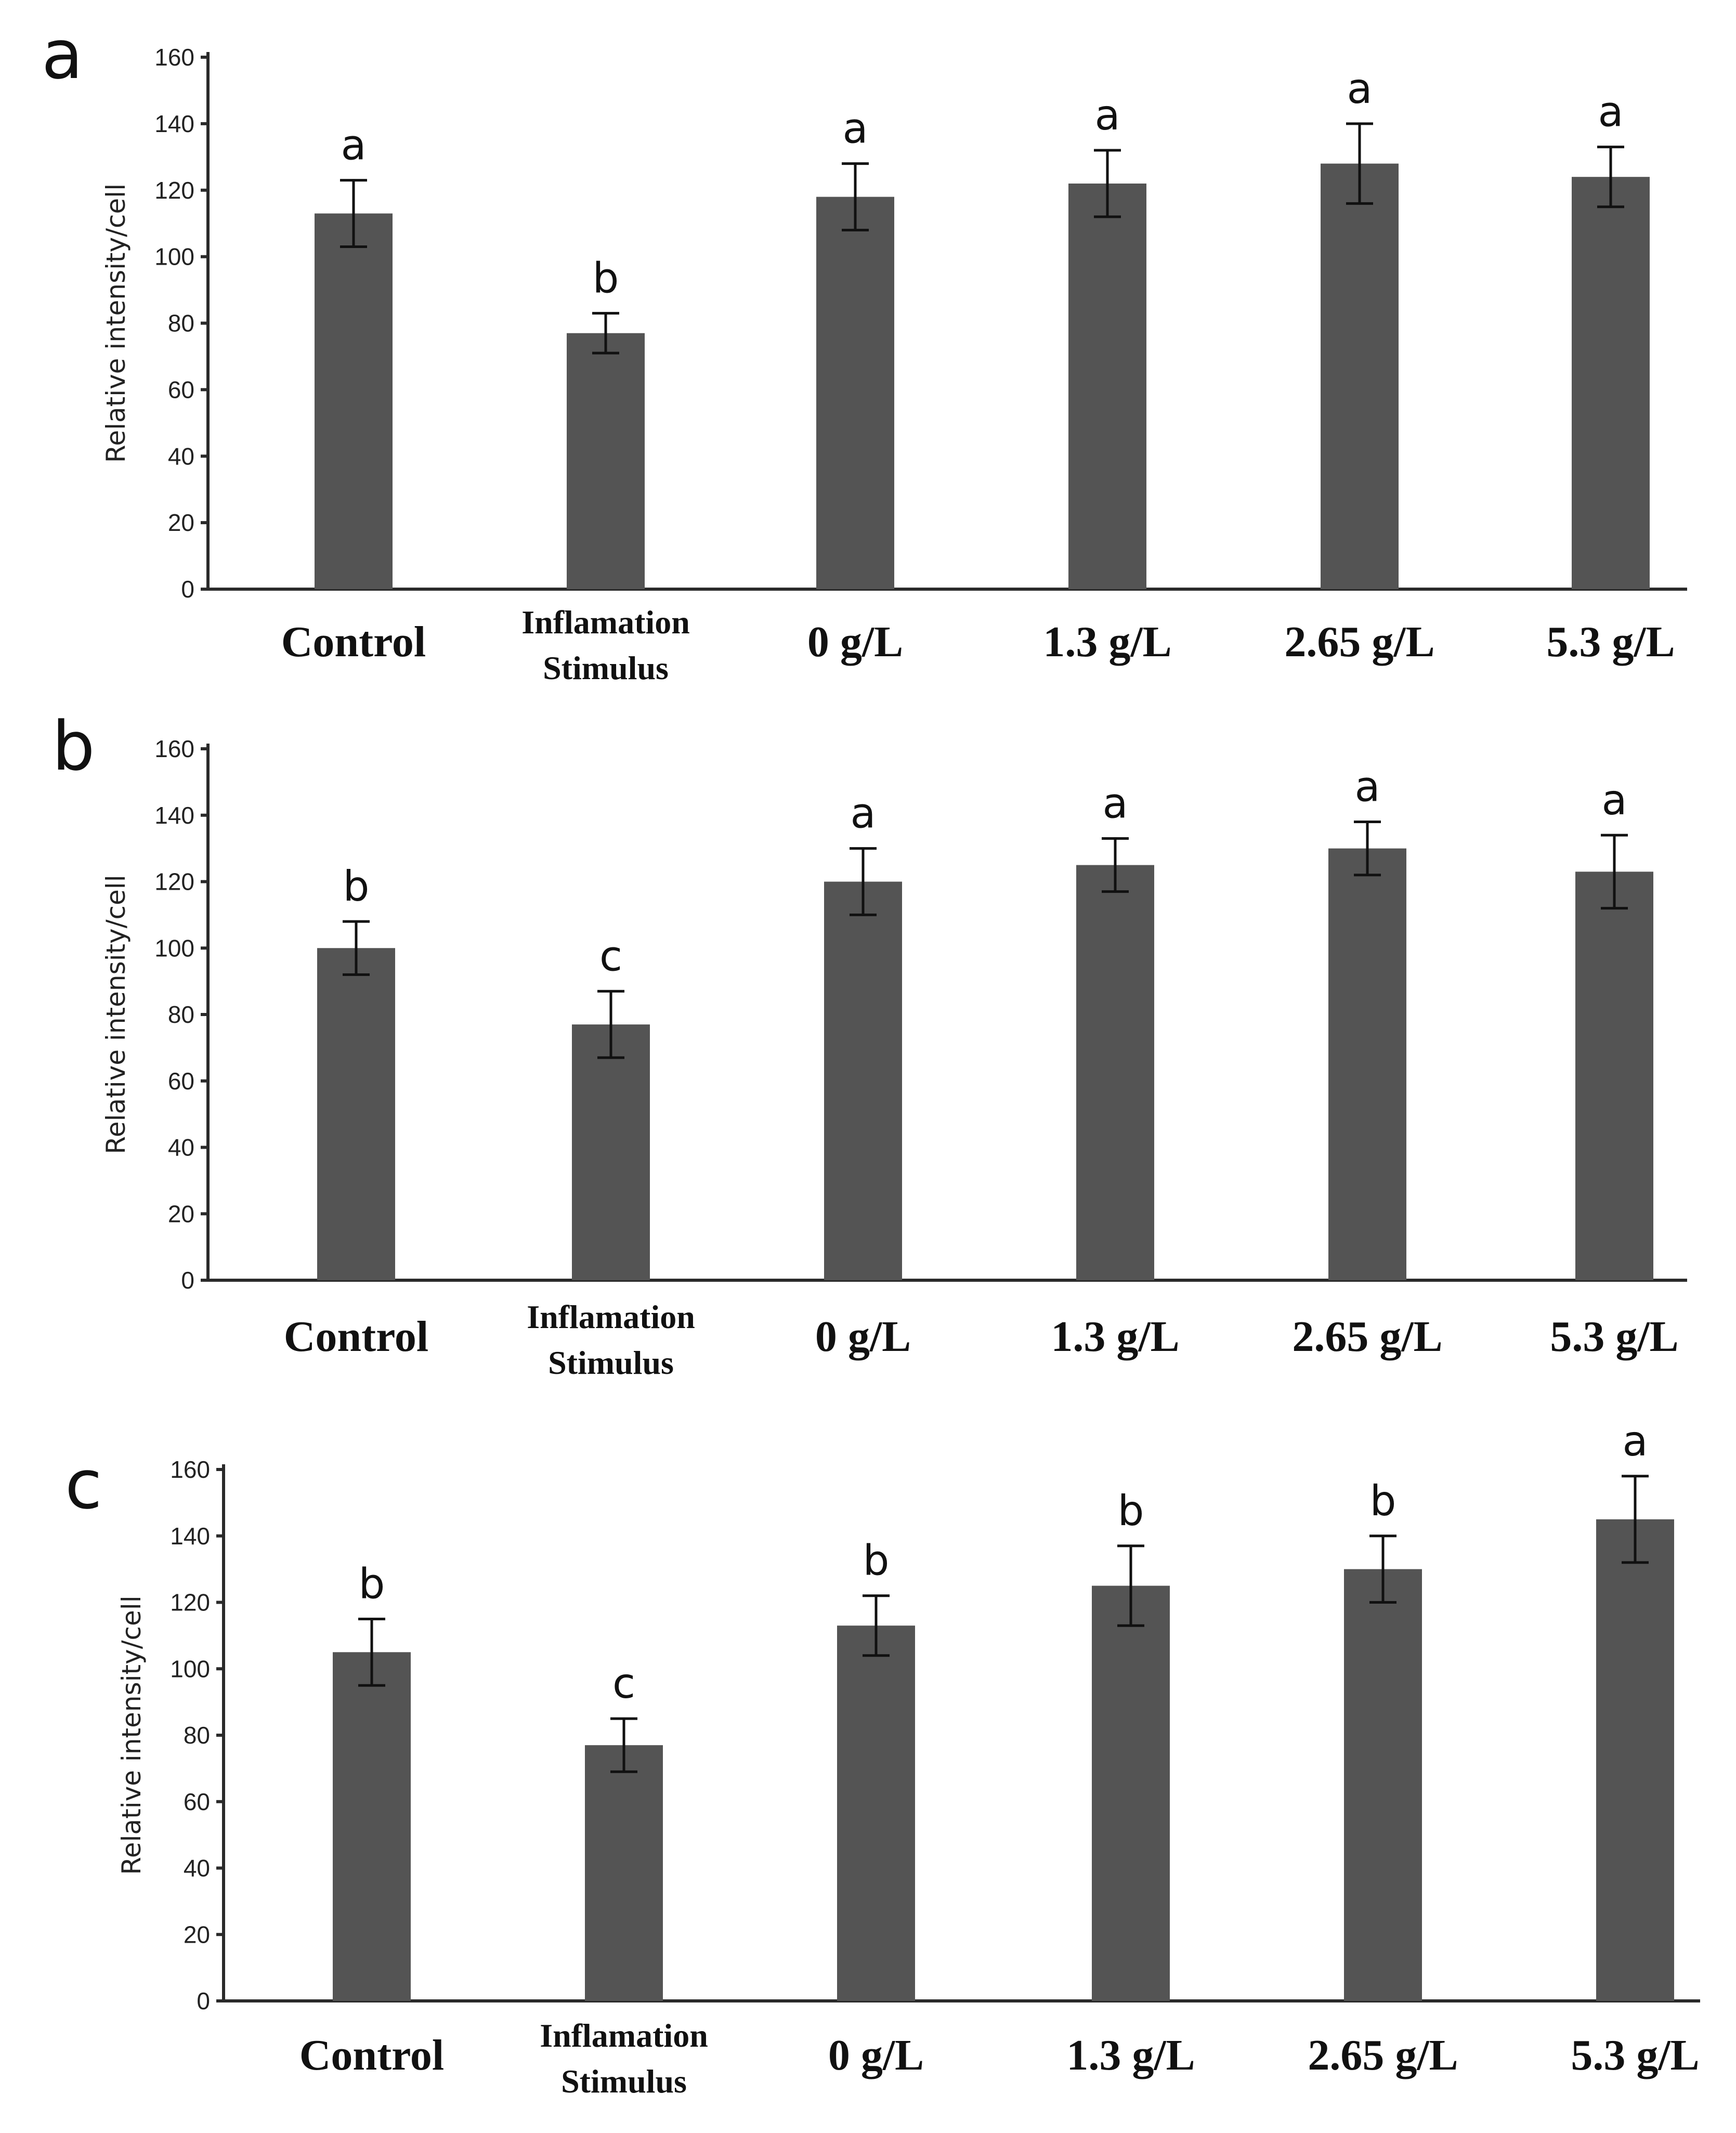  What do you see at coordinates (62, 54) in the screenshot?
I see `panel-label: a` at bounding box center [62, 54].